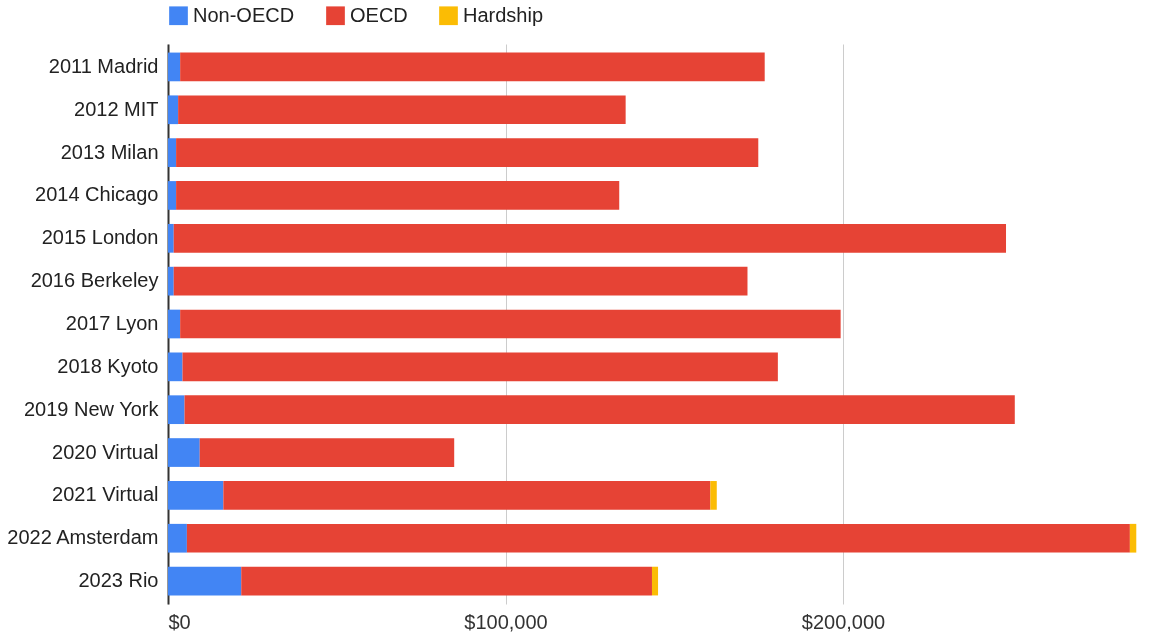 This screenshot has width=1175, height=637. What do you see at coordinates (843, 621) in the screenshot?
I see `x-tick-label: $200,000` at bounding box center [843, 621].